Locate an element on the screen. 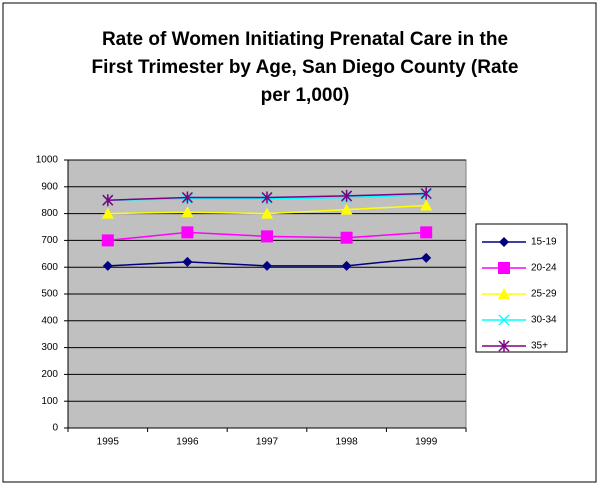  legend-box is located at coordinates (521, 288).